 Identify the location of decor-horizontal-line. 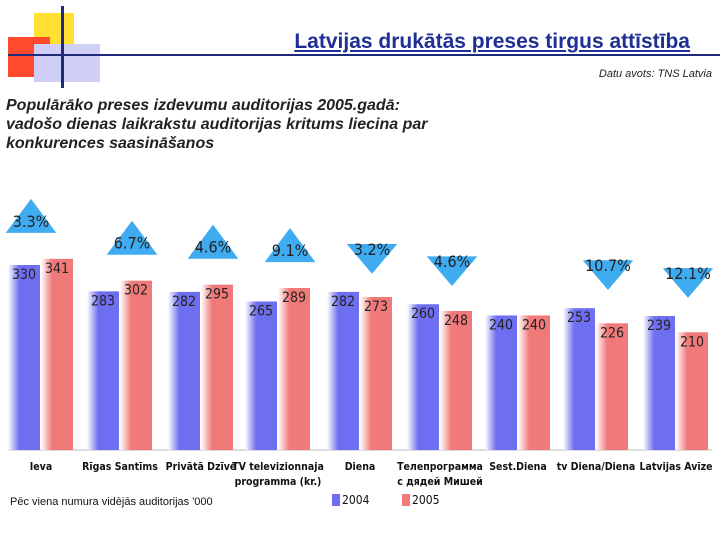
(364, 55).